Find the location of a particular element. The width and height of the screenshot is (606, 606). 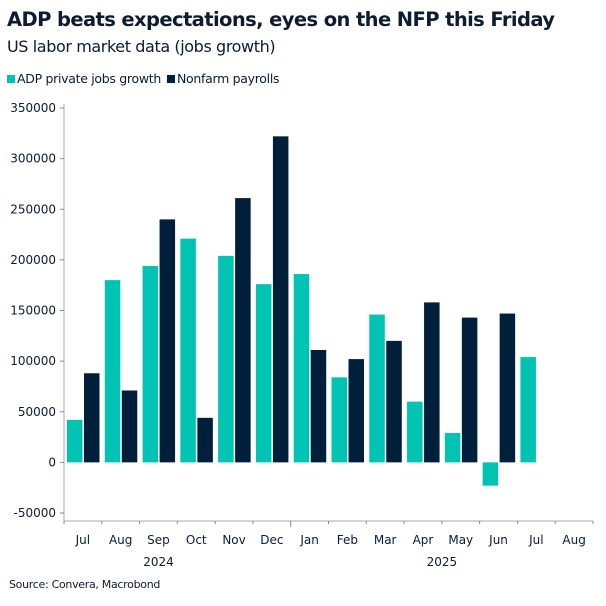

legend-label-nfp: Nonfarm payrolls is located at coordinates (228, 78).